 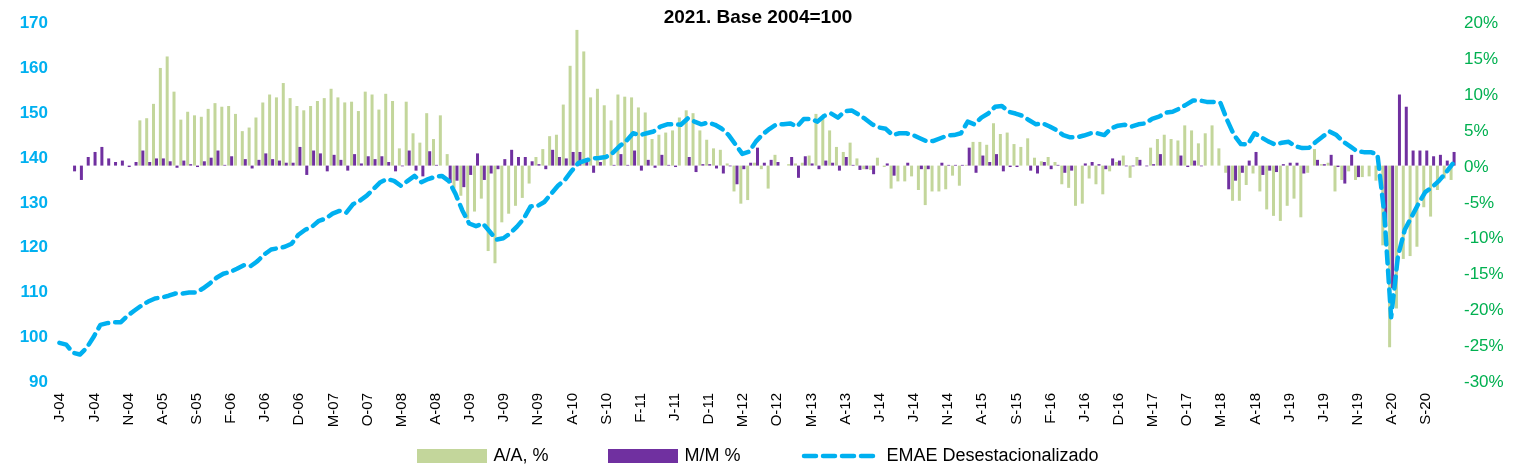 I want to click on x-tick-label: O-12, so click(x=776, y=410).